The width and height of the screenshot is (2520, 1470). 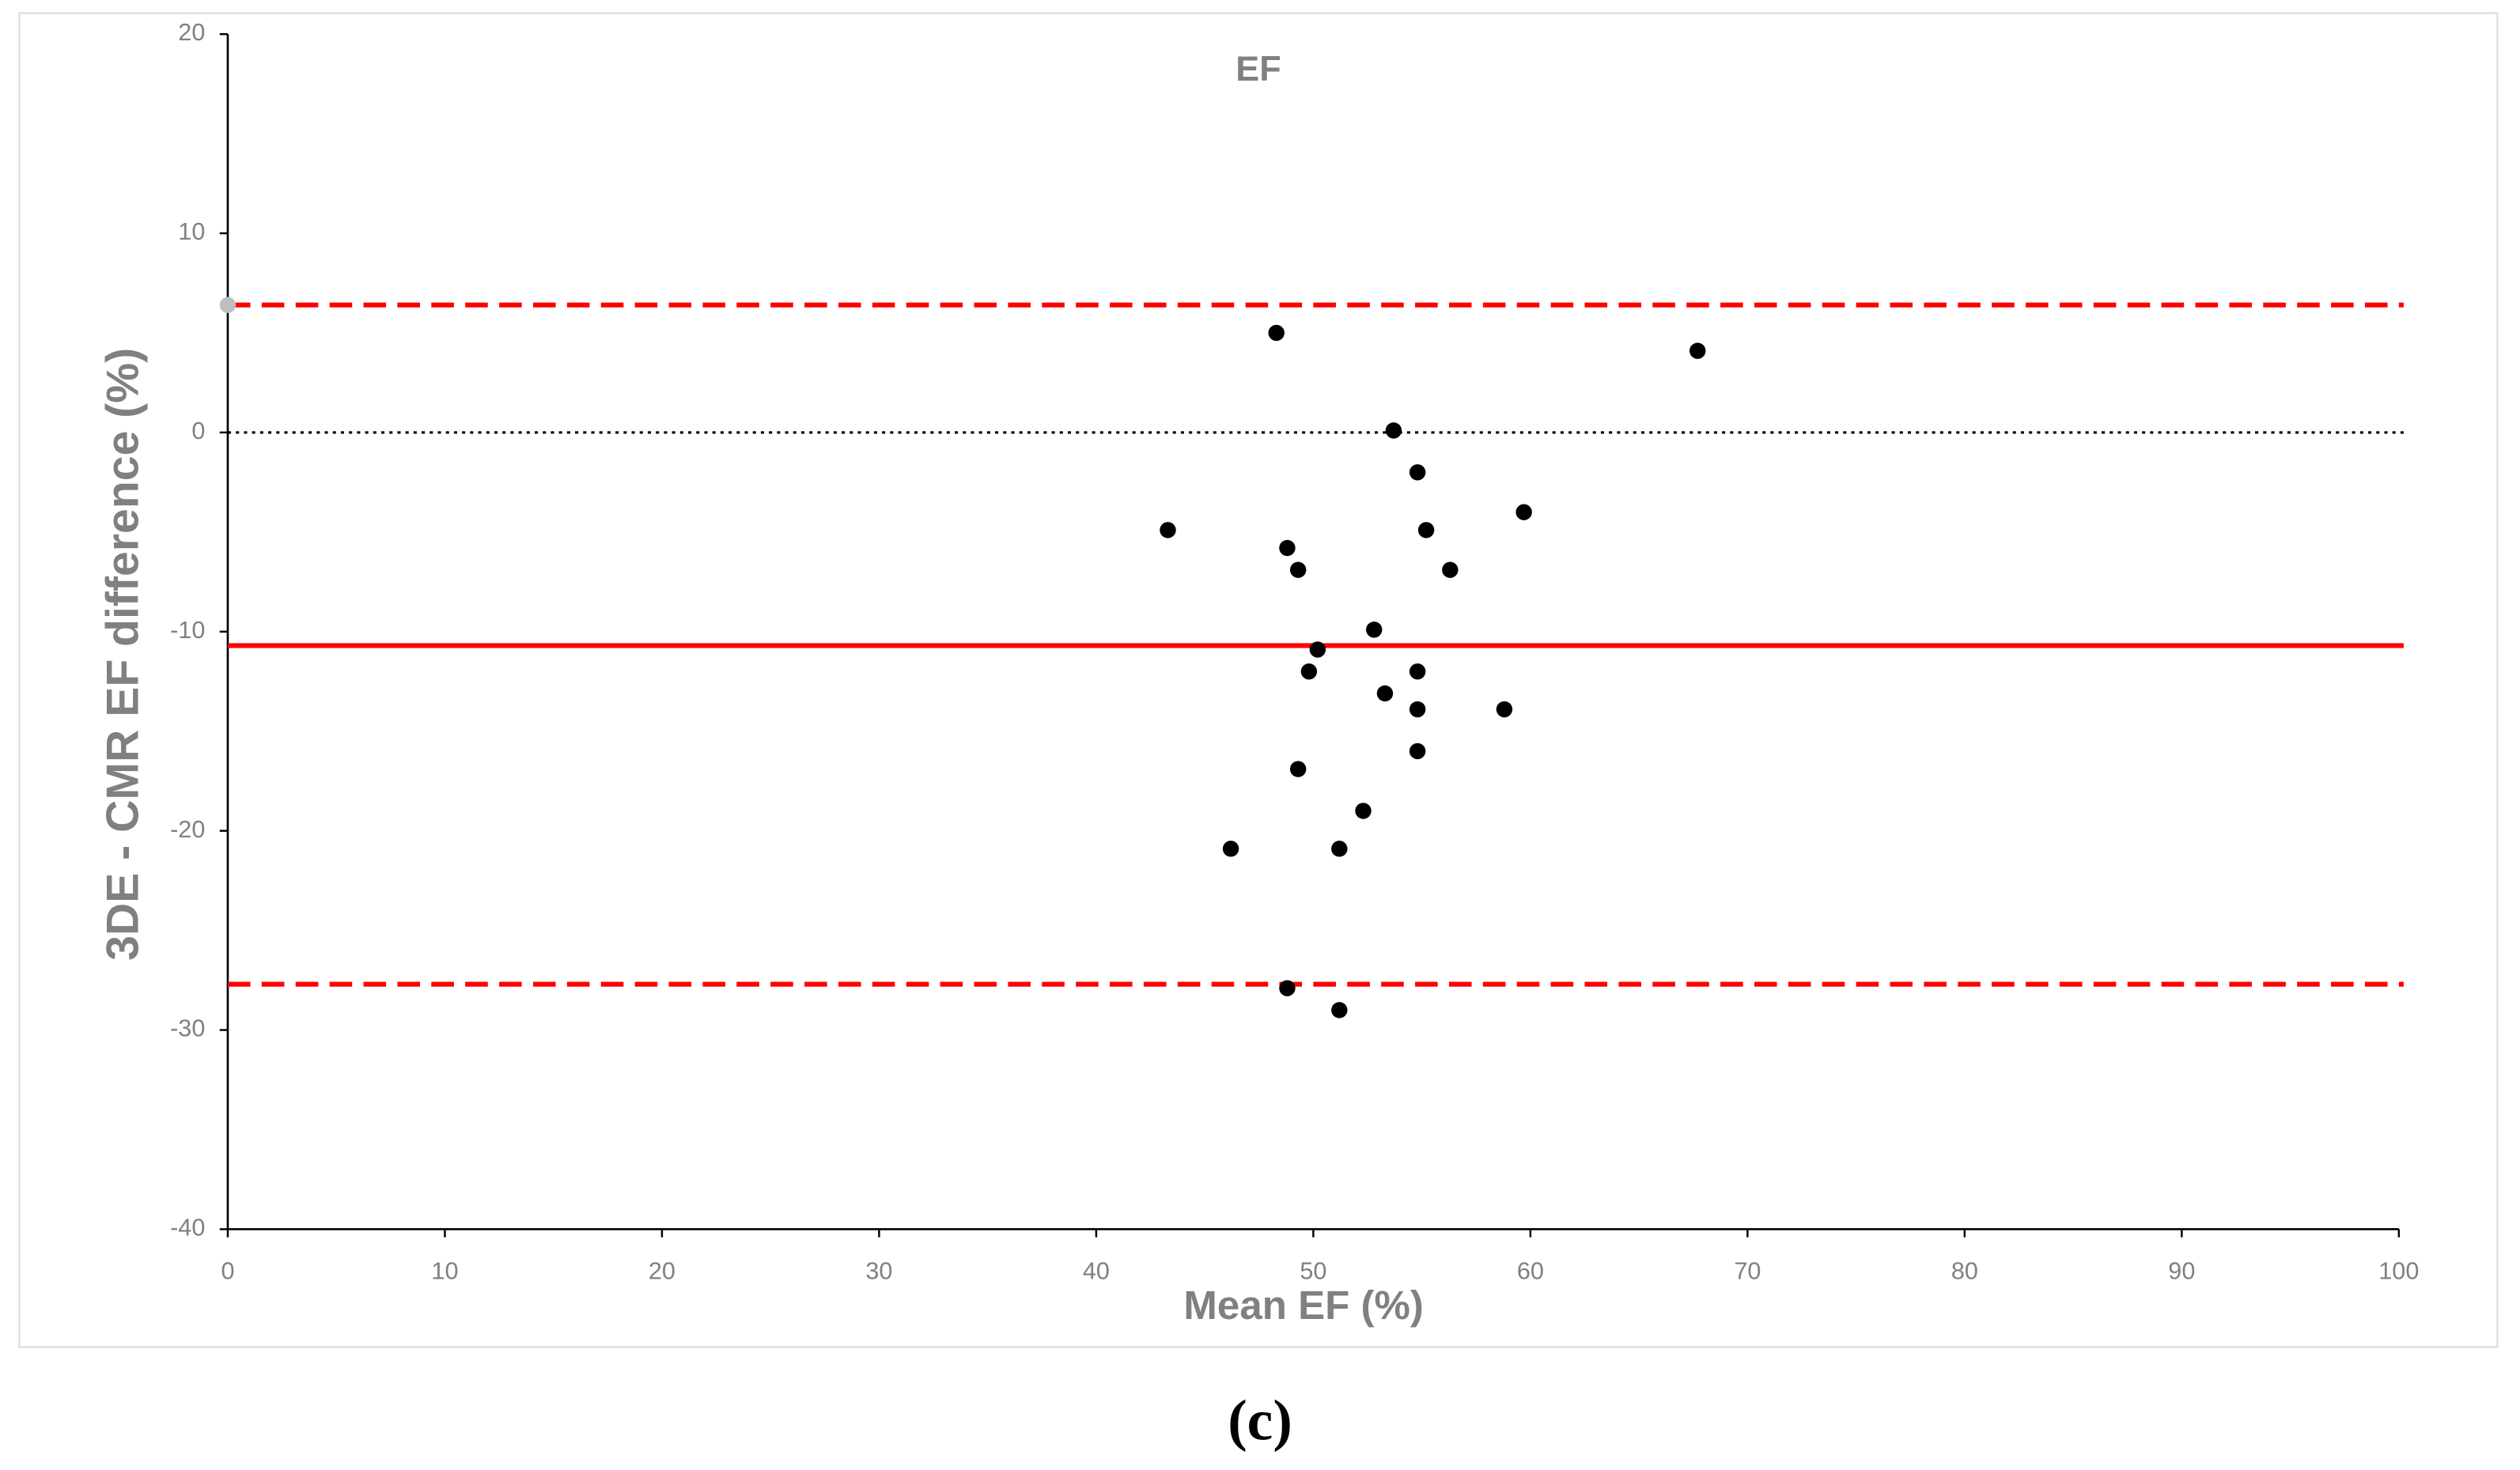 I want to click on x-tick-label: 0, so click(x=227, y=1271).